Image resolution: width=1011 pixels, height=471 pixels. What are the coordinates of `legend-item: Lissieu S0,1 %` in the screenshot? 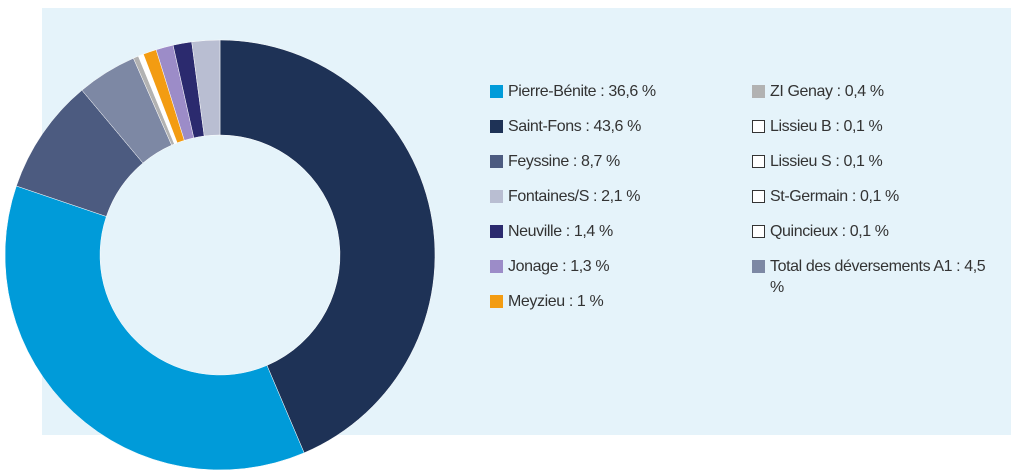 It's located at (869, 161).